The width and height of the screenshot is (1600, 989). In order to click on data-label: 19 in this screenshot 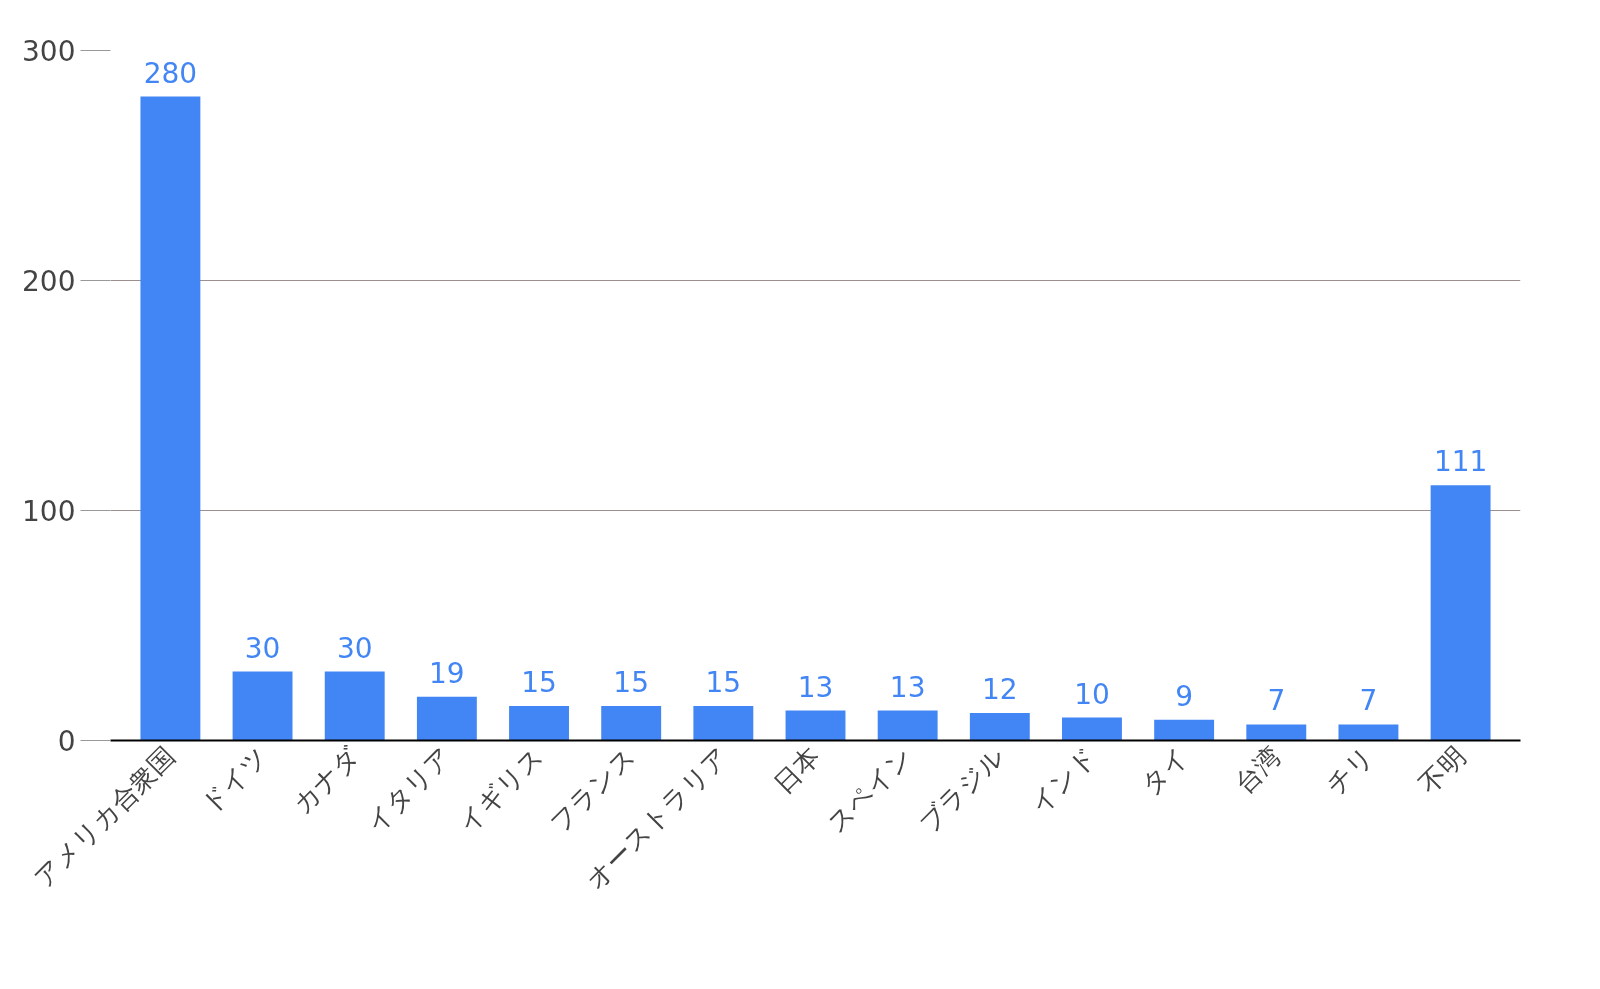, I will do `click(447, 673)`.